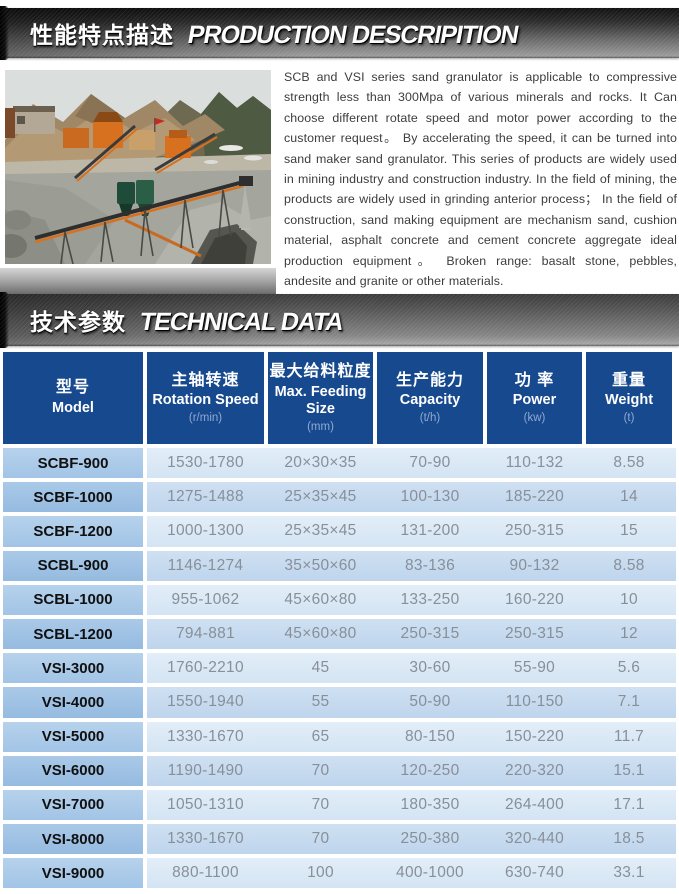  I want to click on row-values: 955-1062 45×60×80 133-250 160-220 10, so click(411, 599).